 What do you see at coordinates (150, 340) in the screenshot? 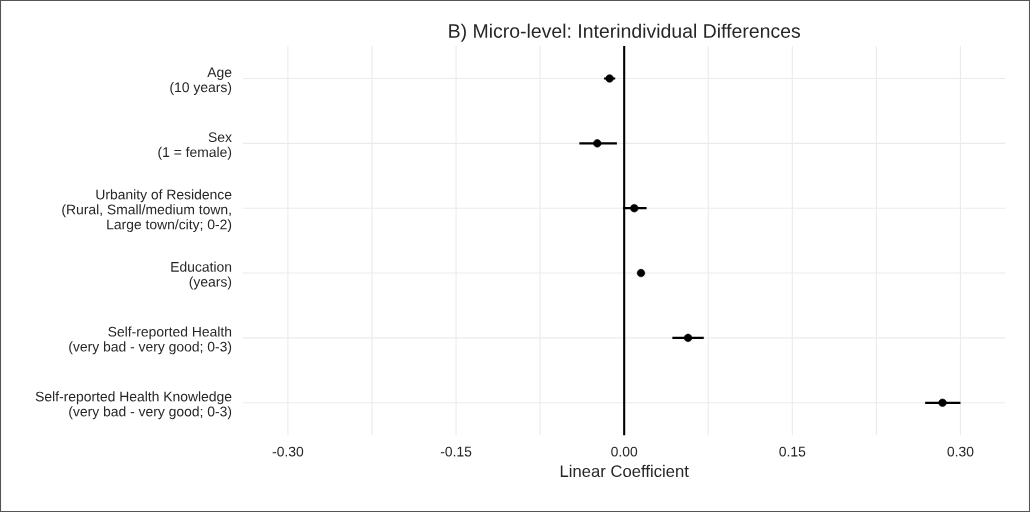
I see `y-tick-label: Self-reported Health (very bad - very good; 0-3)` at bounding box center [150, 340].